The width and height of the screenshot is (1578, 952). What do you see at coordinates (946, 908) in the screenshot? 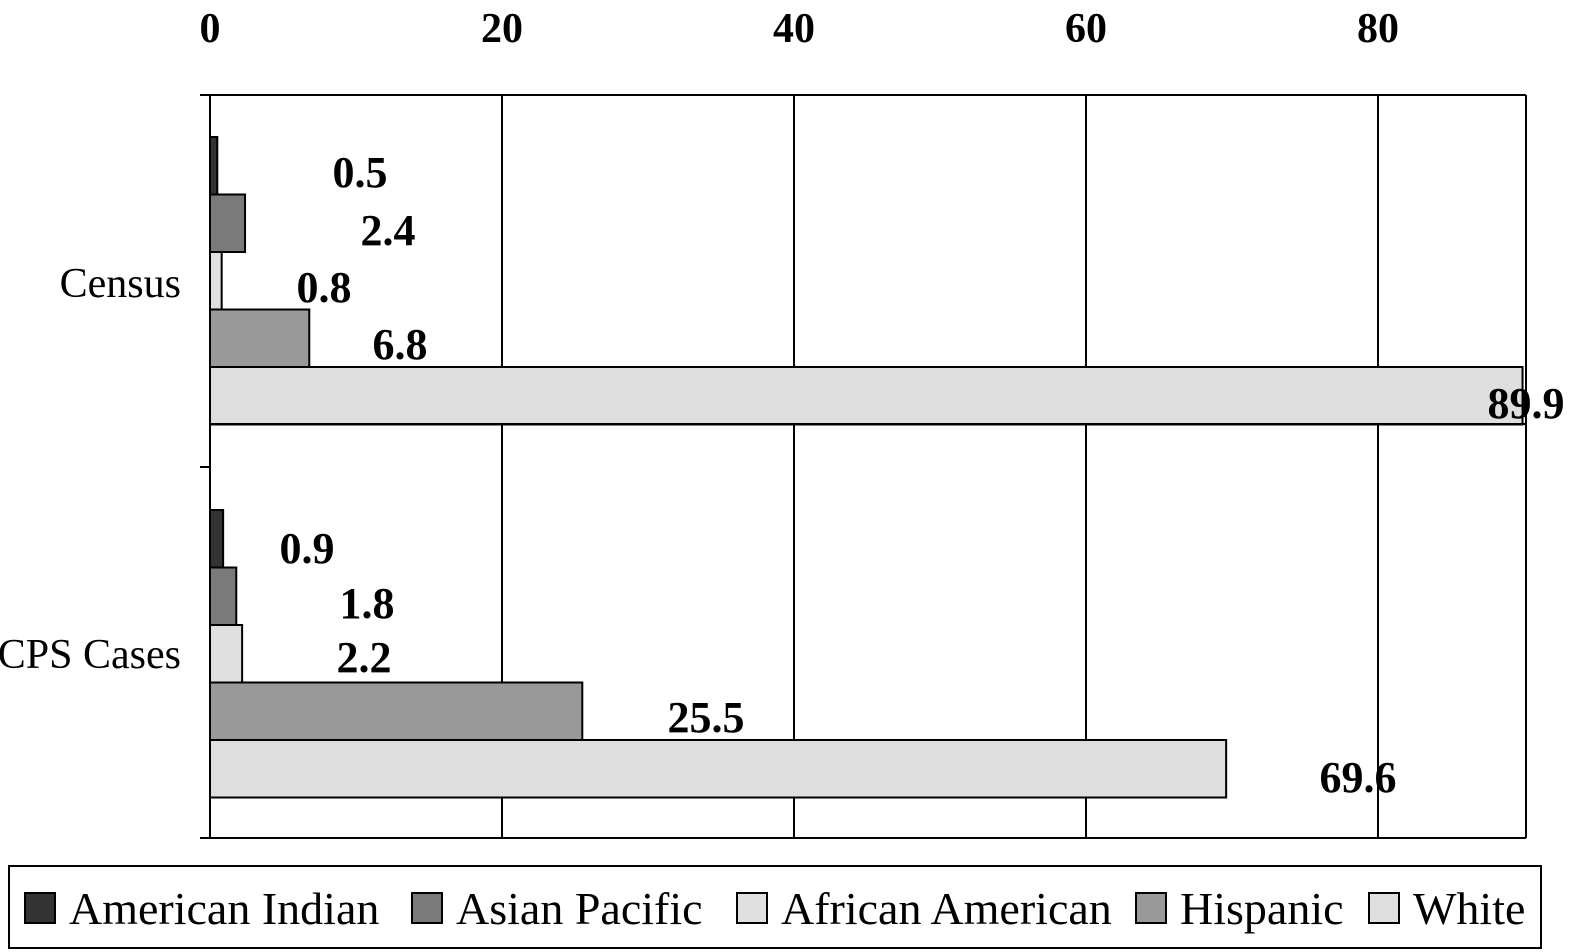
I see `legend-label: African American` at bounding box center [946, 908].